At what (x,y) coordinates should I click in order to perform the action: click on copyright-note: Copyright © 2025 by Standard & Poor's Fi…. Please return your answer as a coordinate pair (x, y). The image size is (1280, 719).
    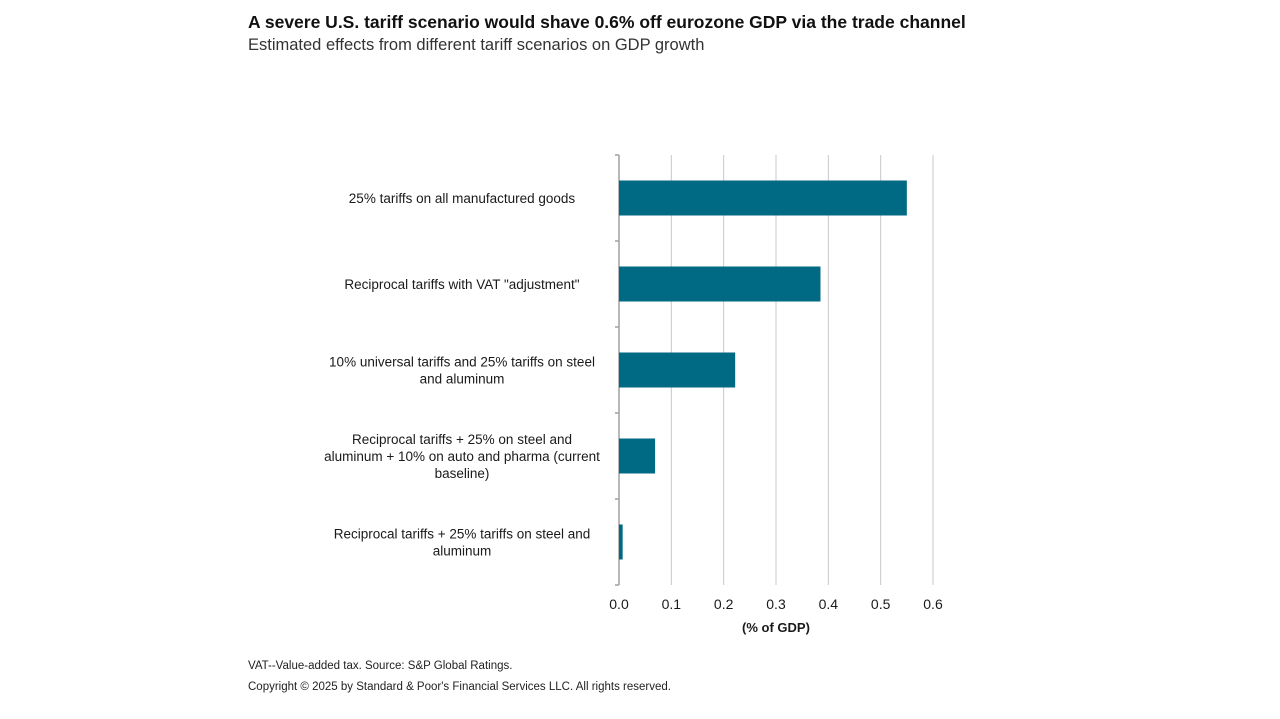
    Looking at the image, I should click on (459, 687).